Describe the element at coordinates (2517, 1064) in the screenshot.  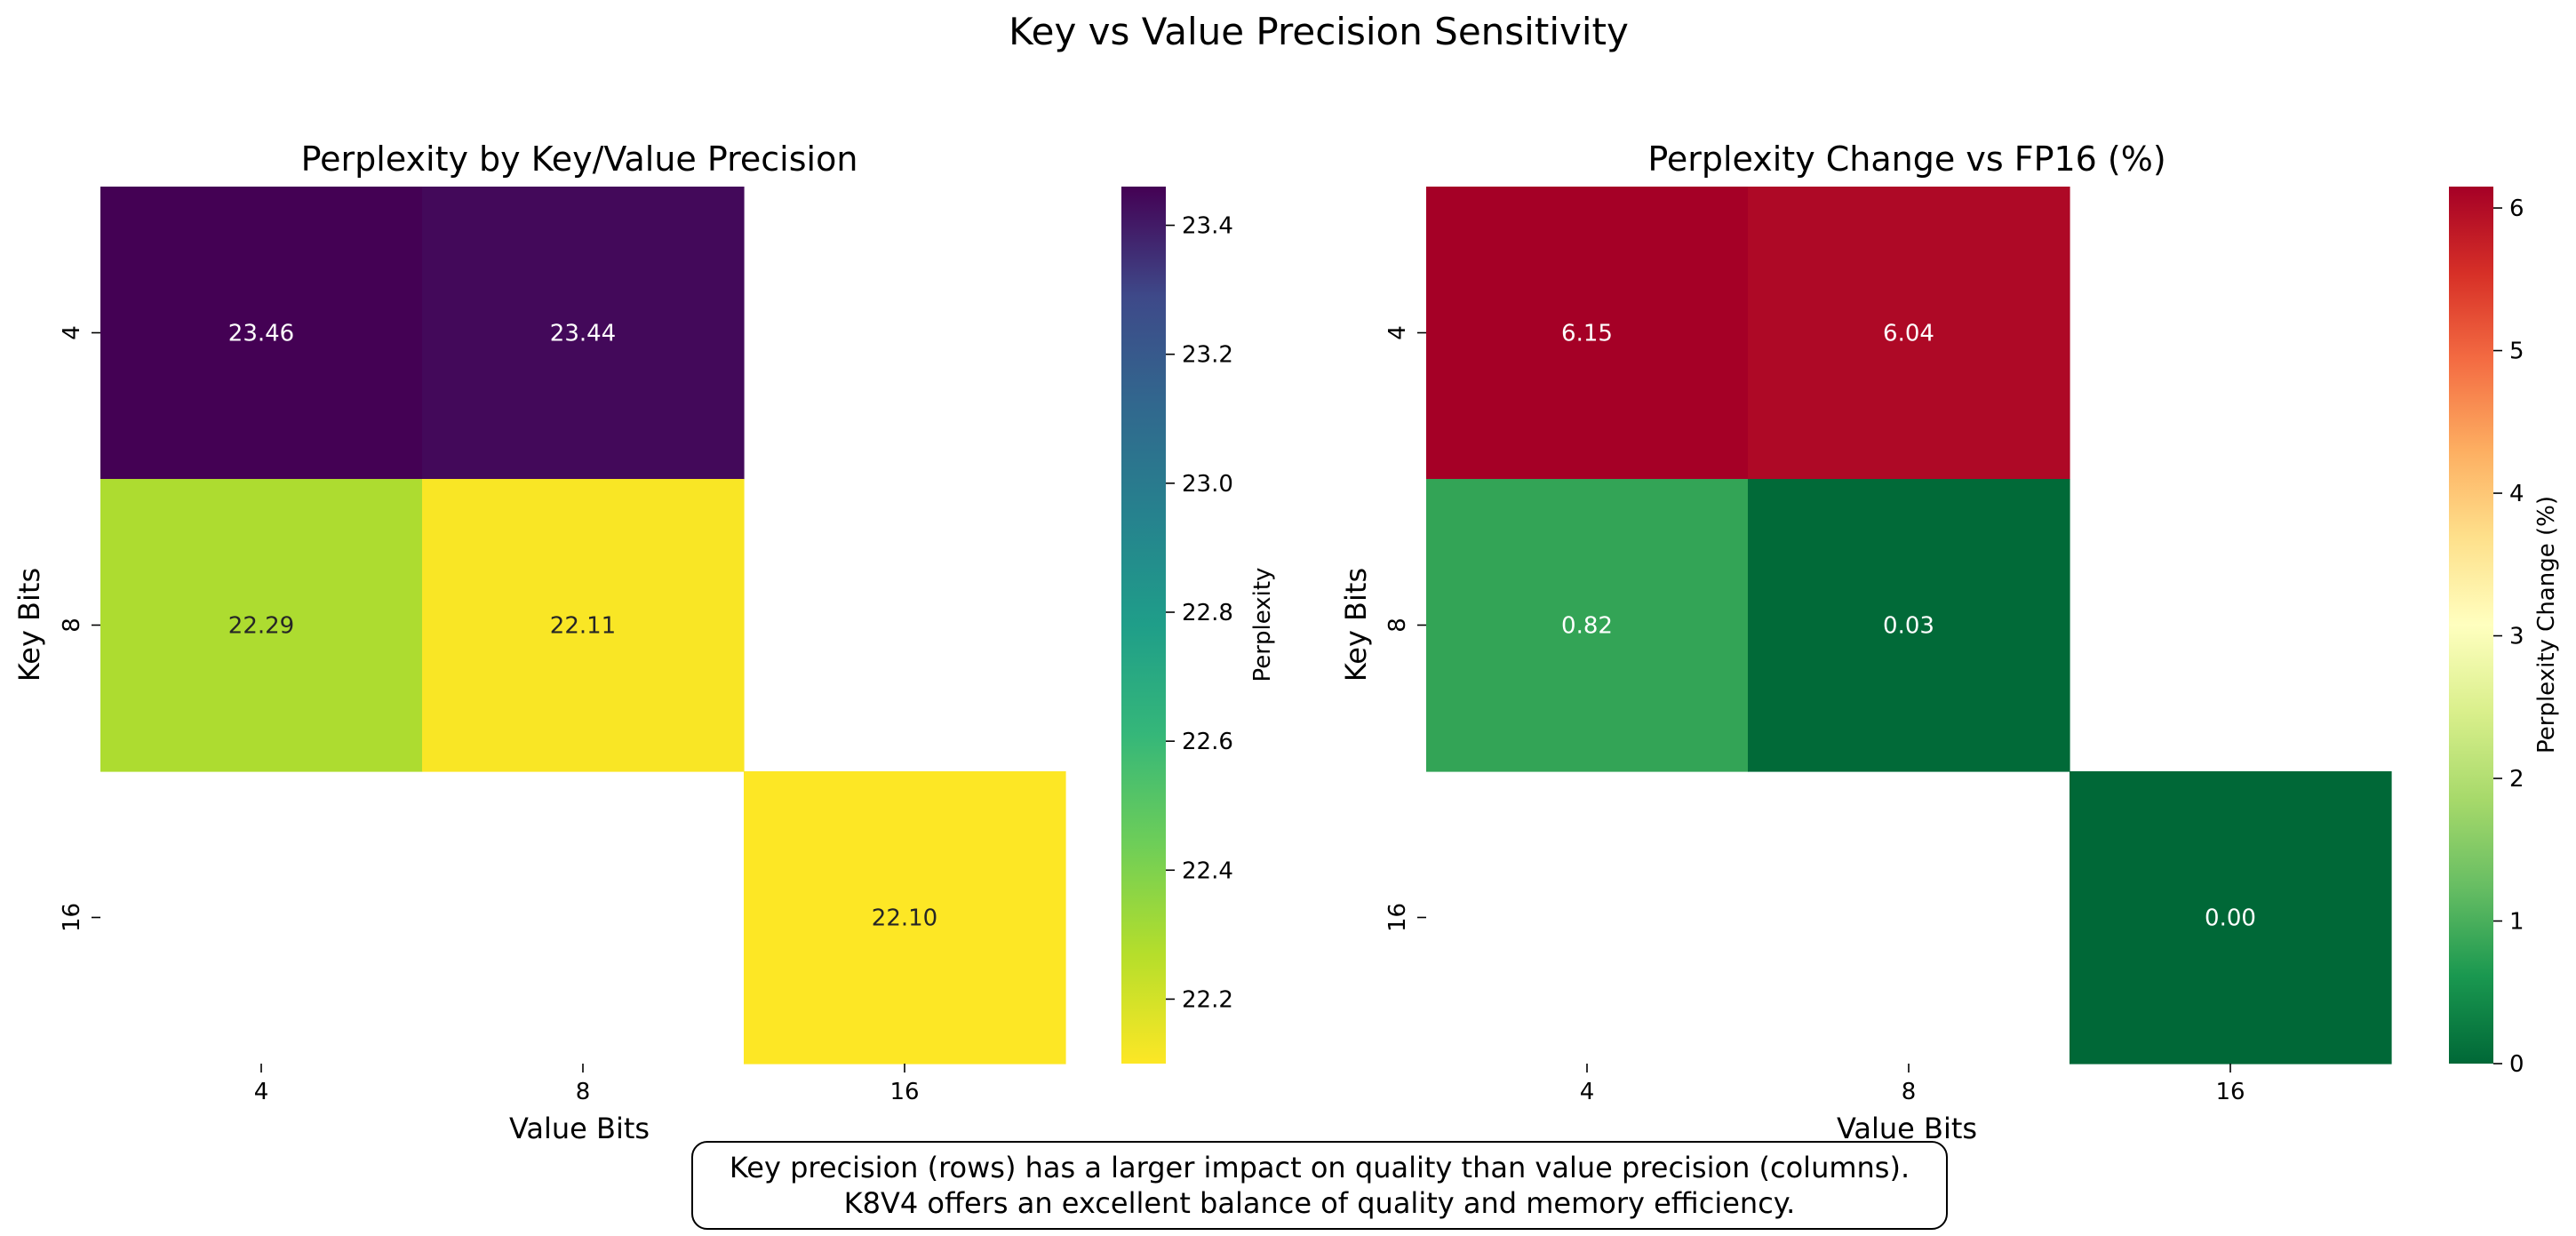
I see `colorbar-tick-label: 0` at that location.